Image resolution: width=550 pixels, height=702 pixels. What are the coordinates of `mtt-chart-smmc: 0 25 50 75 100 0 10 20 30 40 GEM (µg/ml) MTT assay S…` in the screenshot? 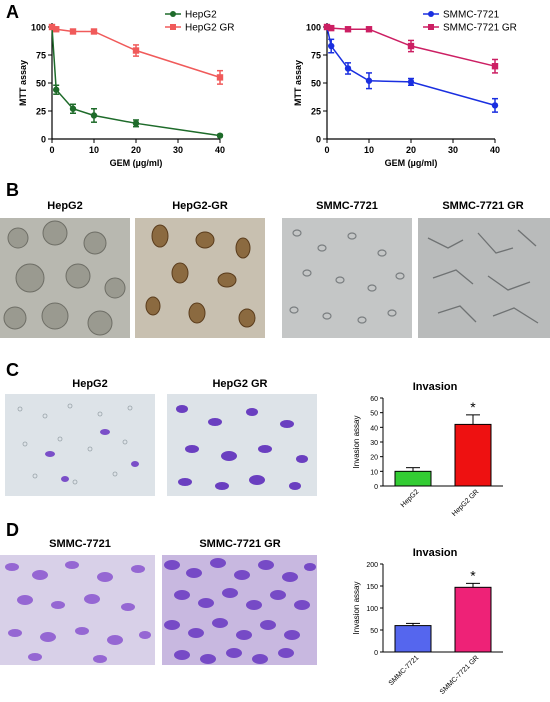 It's located at (405, 89).